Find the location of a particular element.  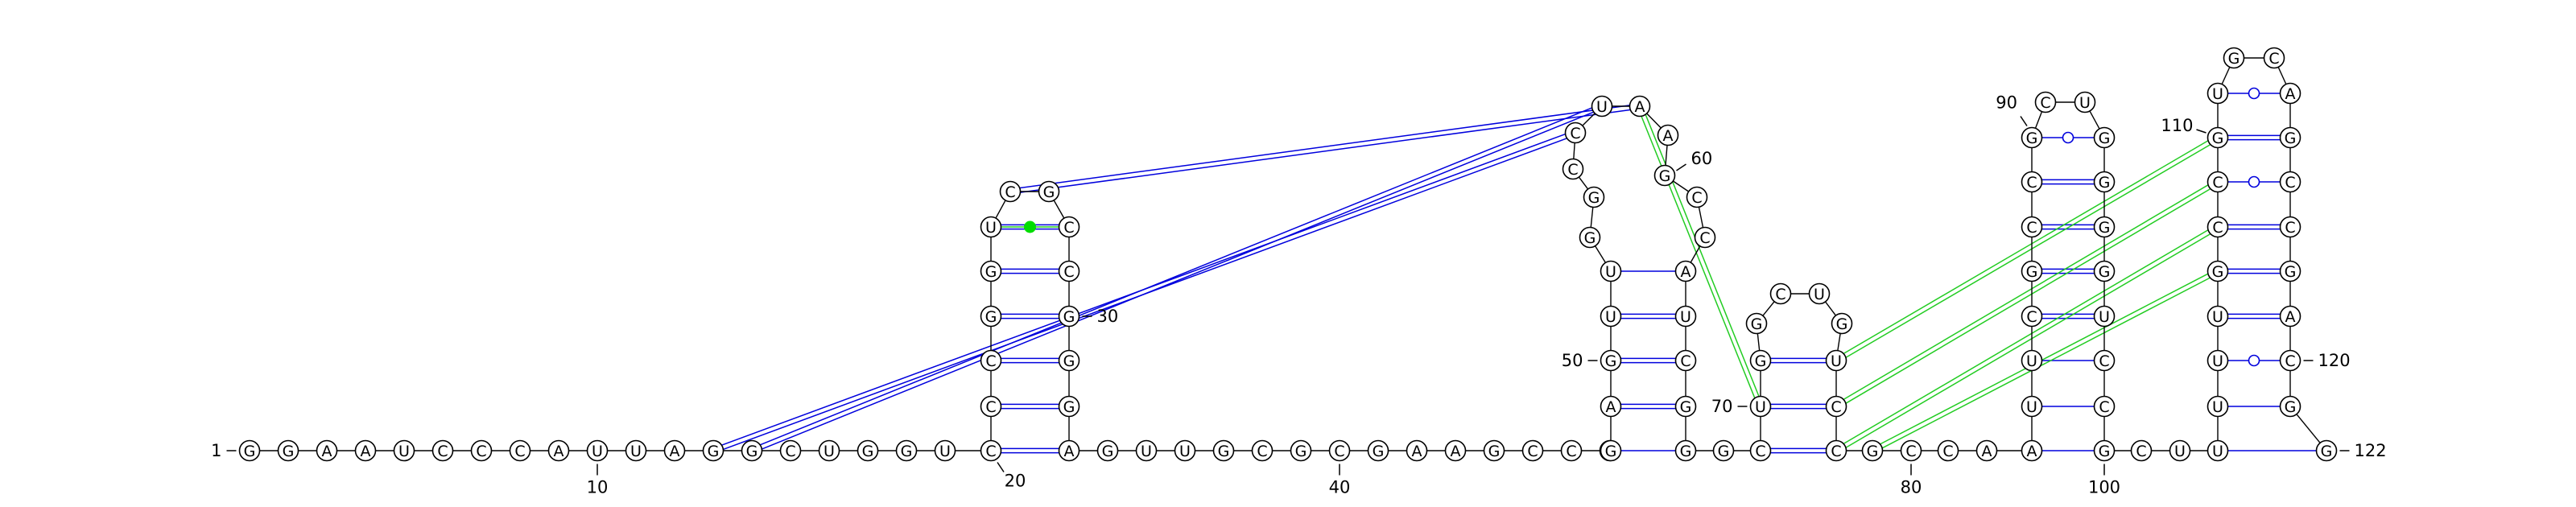

nucleotide-54: G is located at coordinates (1594, 197).